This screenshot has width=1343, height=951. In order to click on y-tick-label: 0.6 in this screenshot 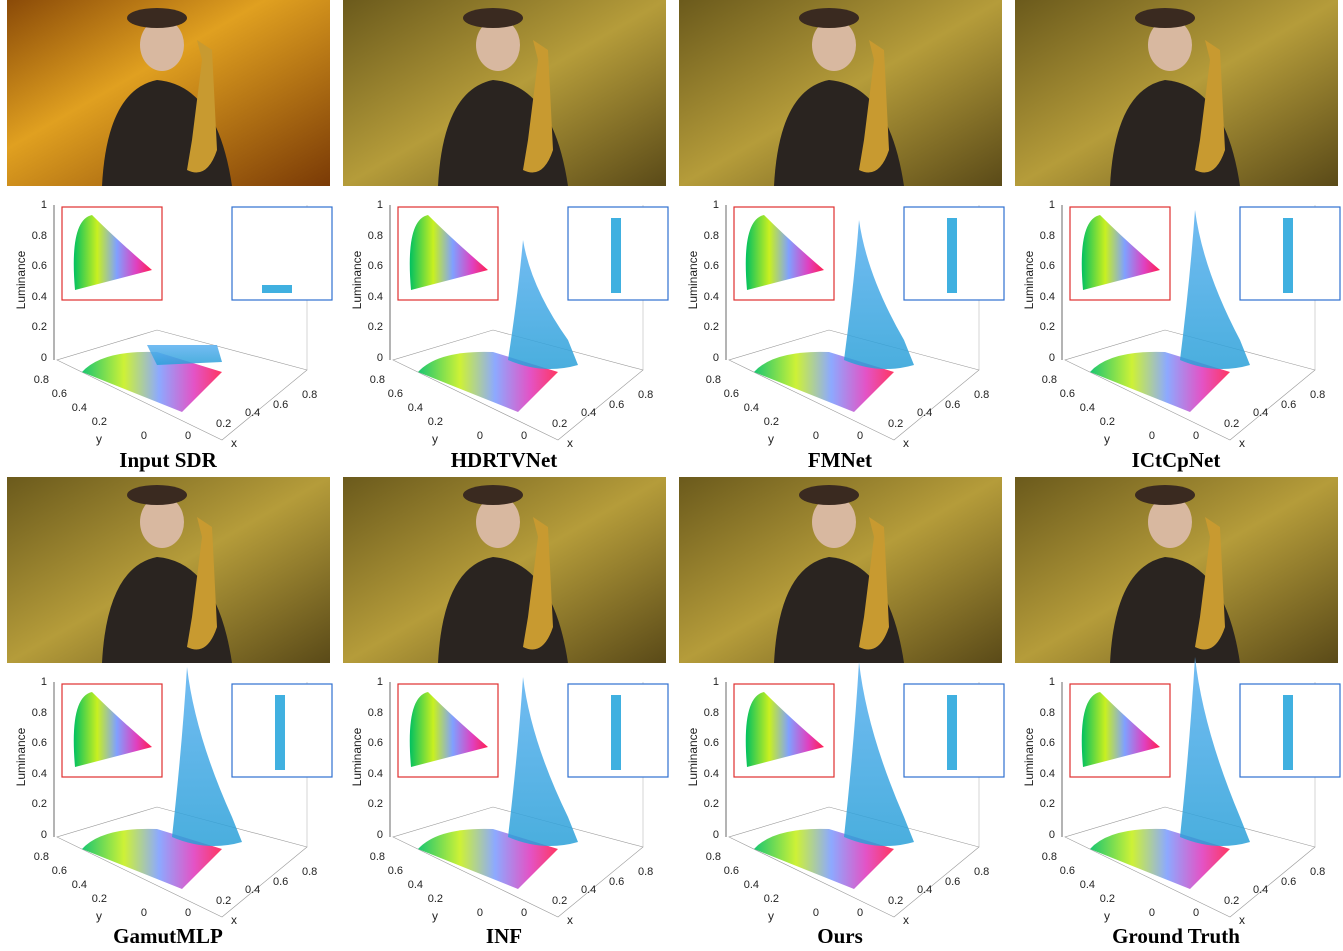, I will do `click(731, 394)`.